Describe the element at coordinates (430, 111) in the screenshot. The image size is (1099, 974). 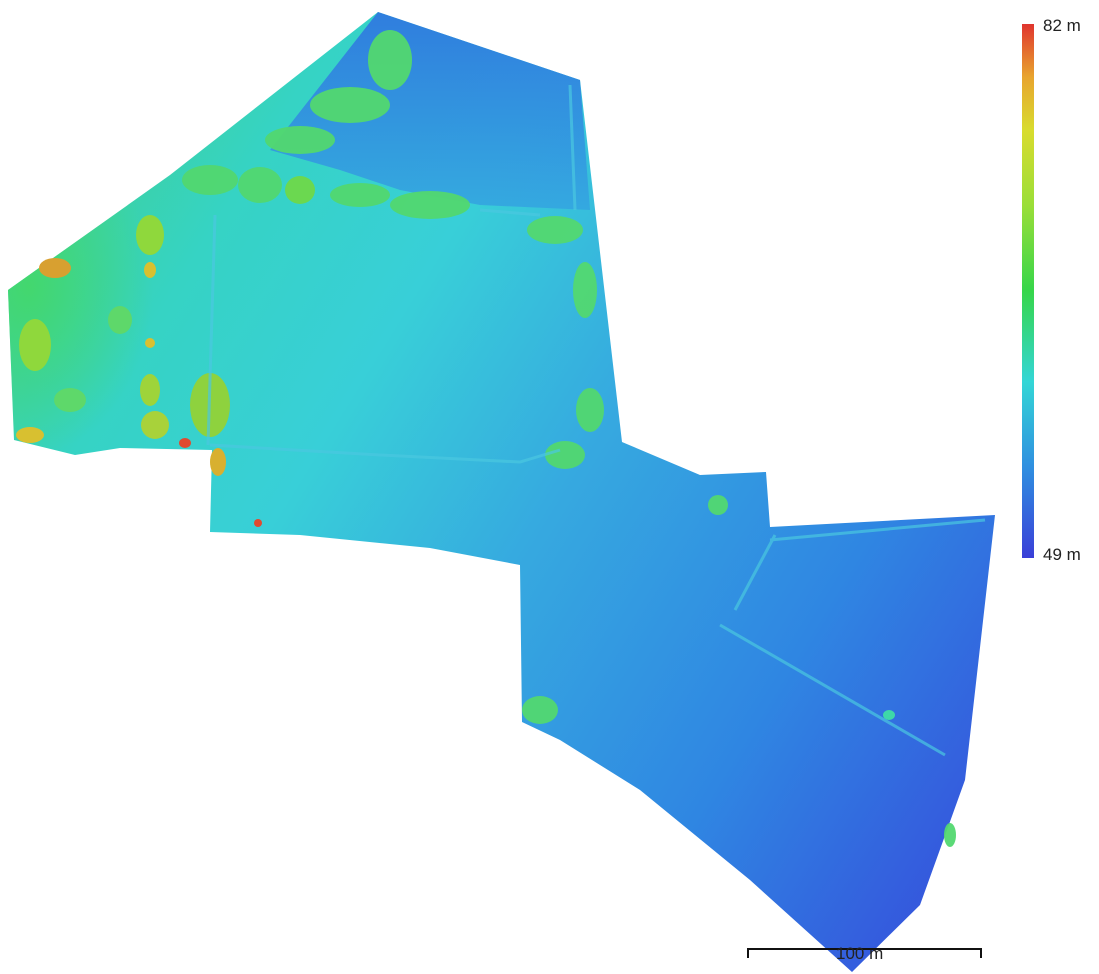
I see `north-field` at that location.